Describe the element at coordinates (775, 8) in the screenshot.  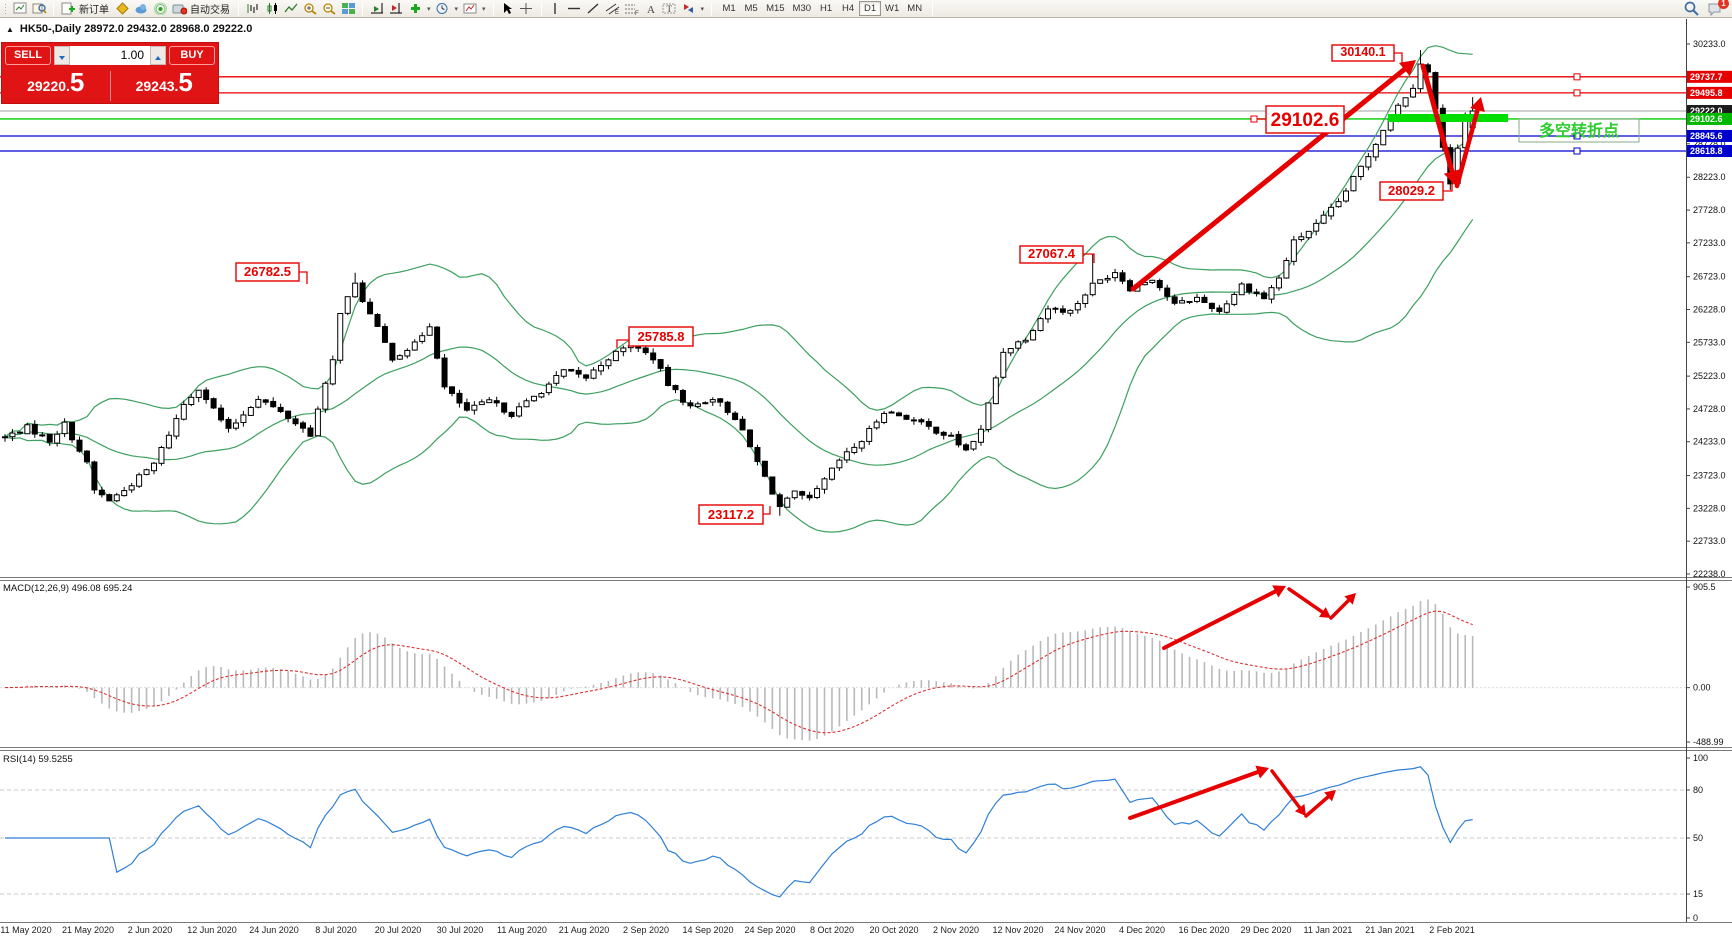
I see `timeframe-m15: M15` at that location.